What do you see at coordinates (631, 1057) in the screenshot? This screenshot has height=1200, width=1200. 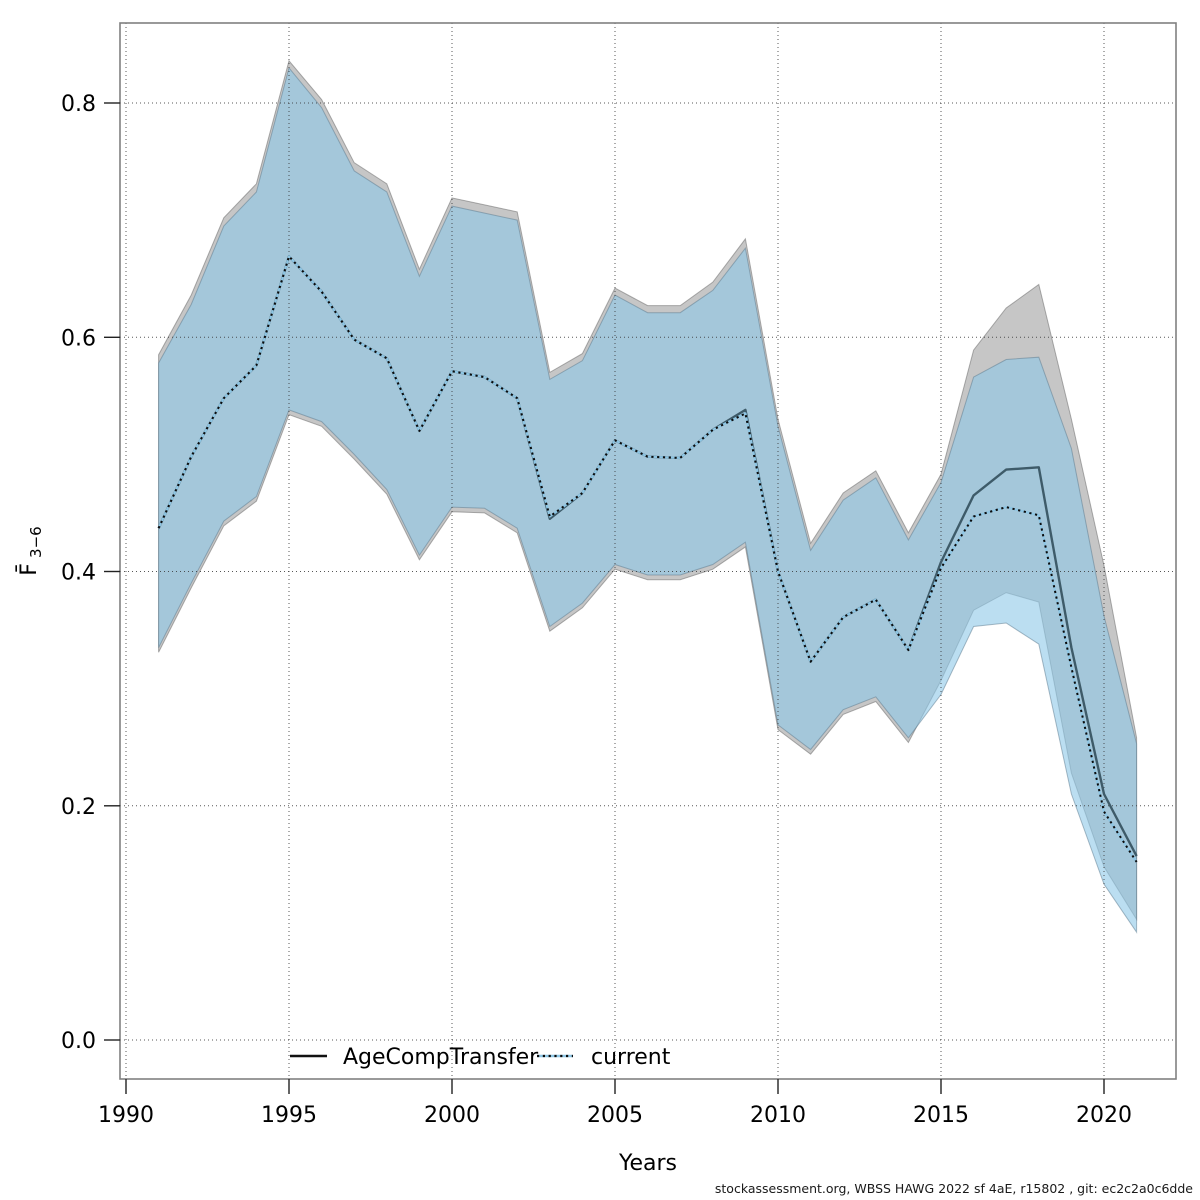 I see `legend-label-current: current` at bounding box center [631, 1057].